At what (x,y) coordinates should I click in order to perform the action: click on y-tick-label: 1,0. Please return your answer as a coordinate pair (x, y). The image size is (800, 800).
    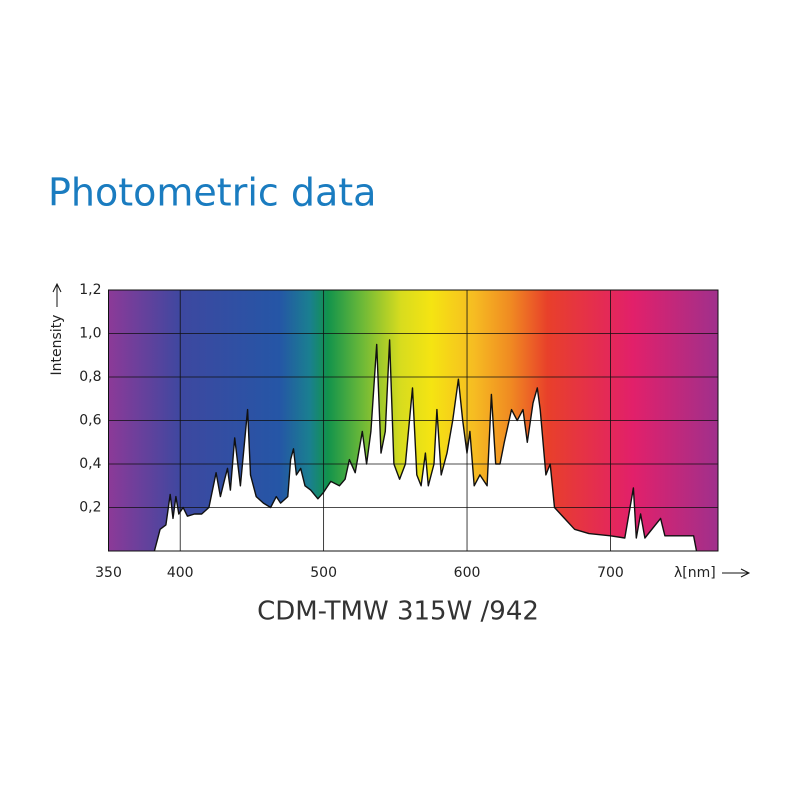
    Looking at the image, I should click on (90, 334).